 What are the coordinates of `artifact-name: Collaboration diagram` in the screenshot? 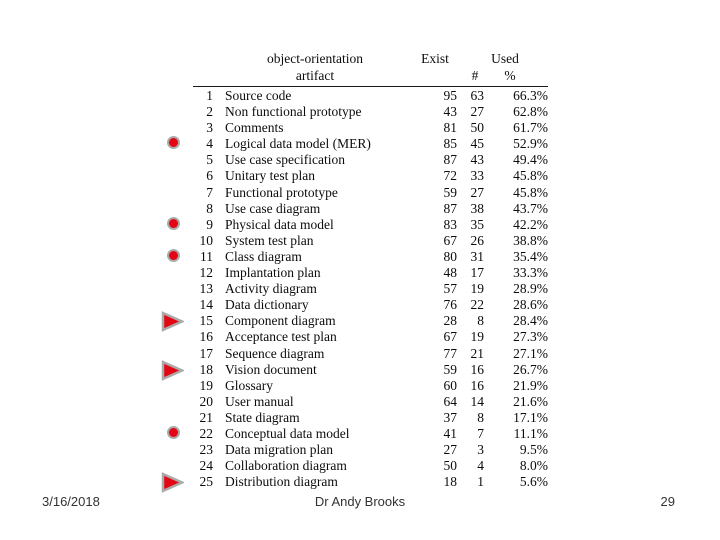 It's located at (286, 466).